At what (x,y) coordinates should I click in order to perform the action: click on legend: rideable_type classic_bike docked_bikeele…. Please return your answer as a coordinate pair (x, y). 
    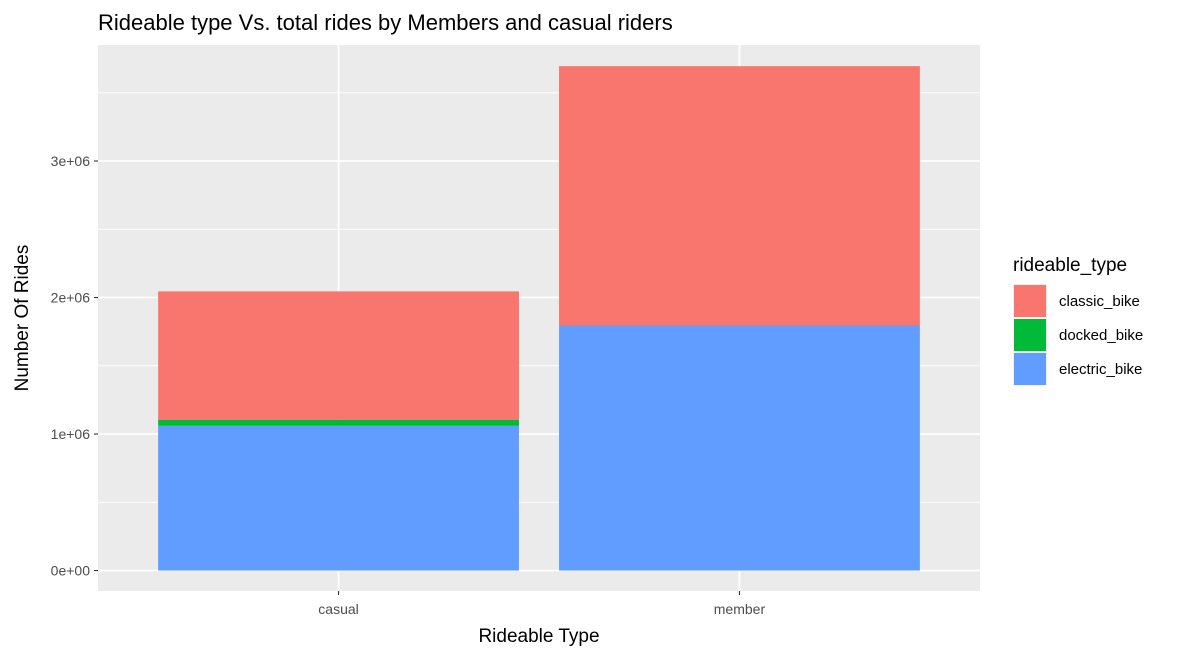
    Looking at the image, I should click on (1078, 320).